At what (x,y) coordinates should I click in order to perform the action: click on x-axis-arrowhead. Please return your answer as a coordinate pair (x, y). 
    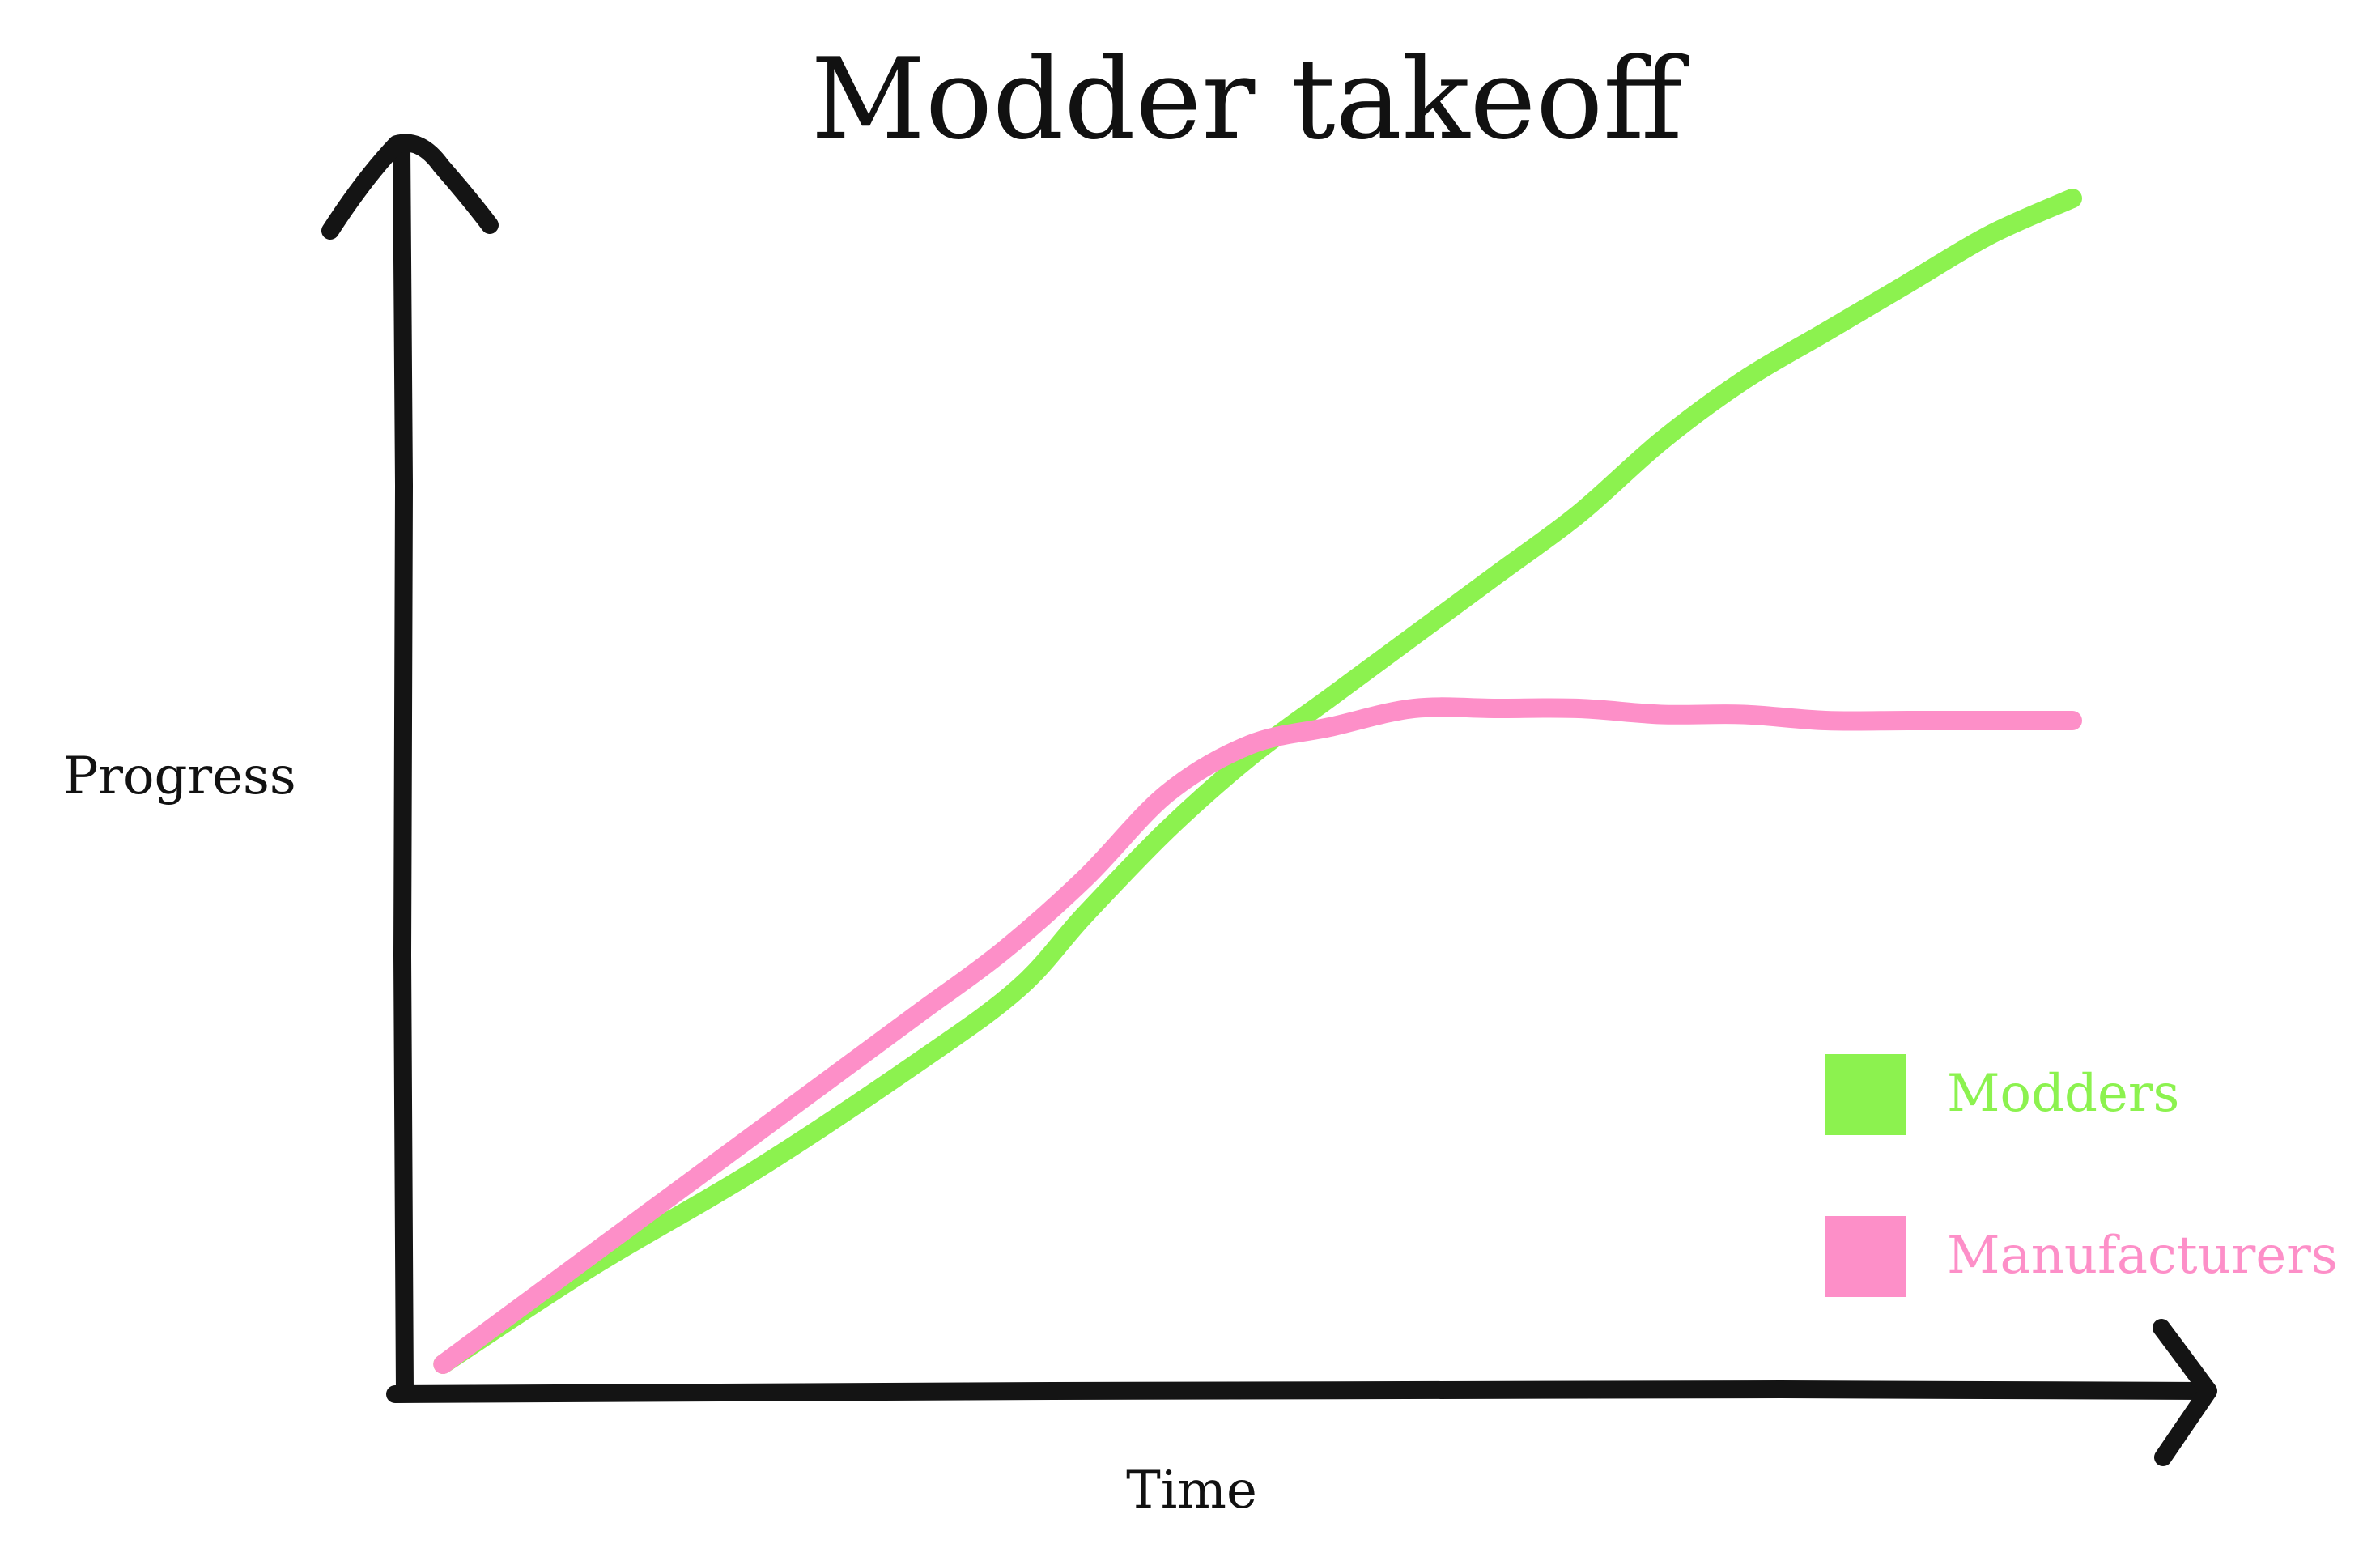
    Looking at the image, I should click on (2185, 1392).